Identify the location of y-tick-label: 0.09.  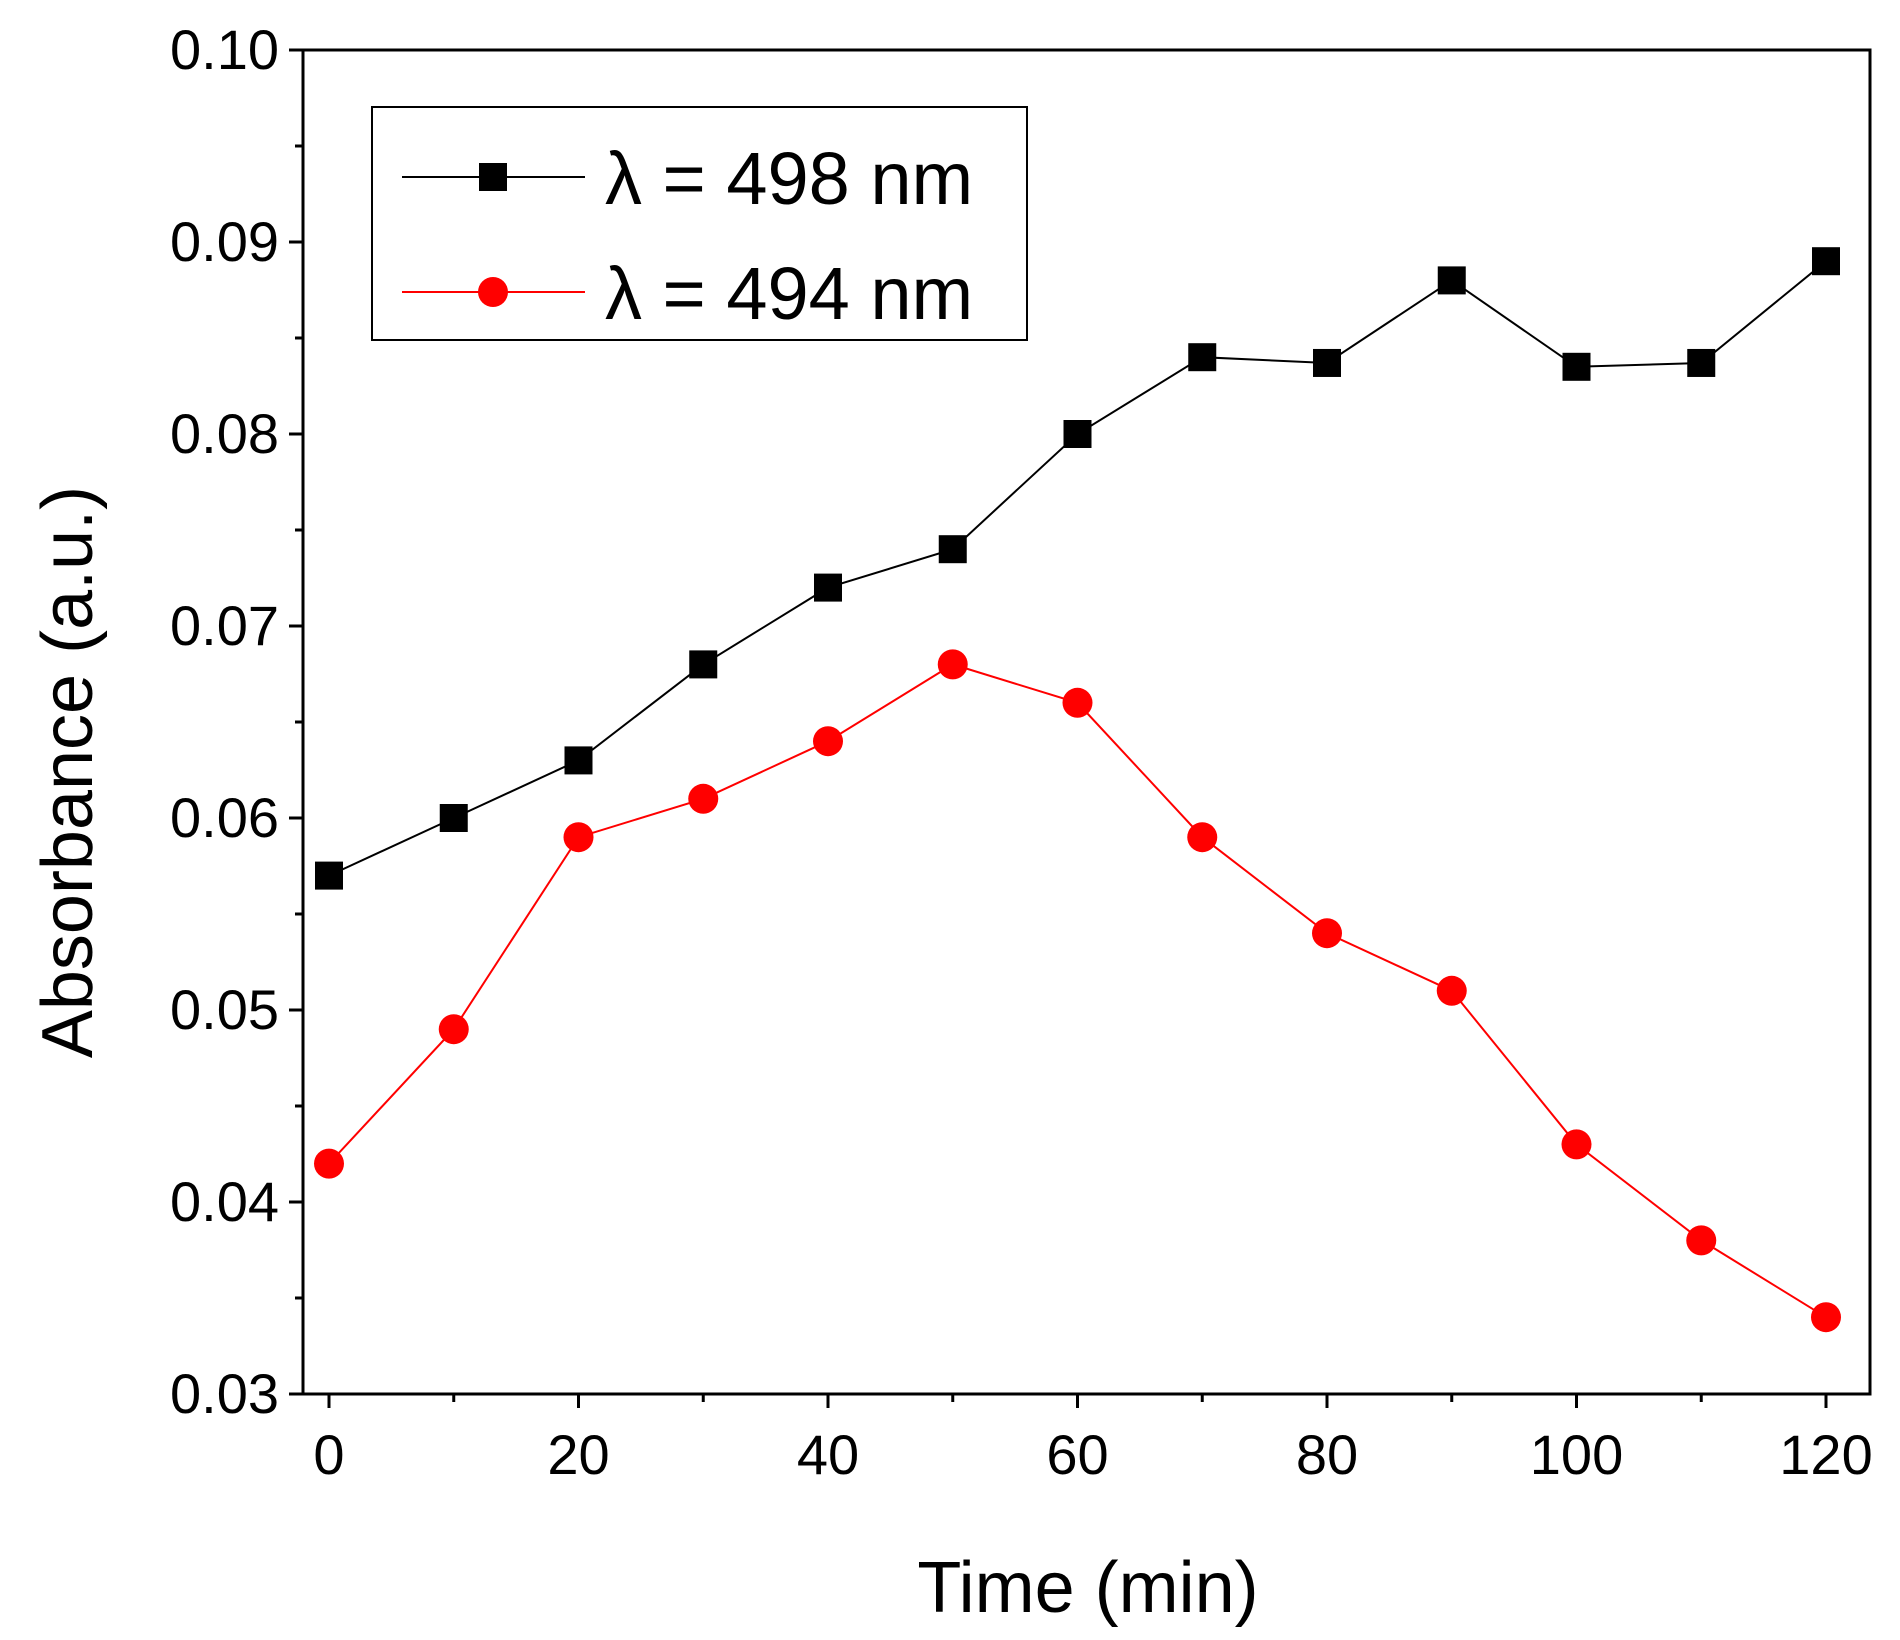
(224, 241).